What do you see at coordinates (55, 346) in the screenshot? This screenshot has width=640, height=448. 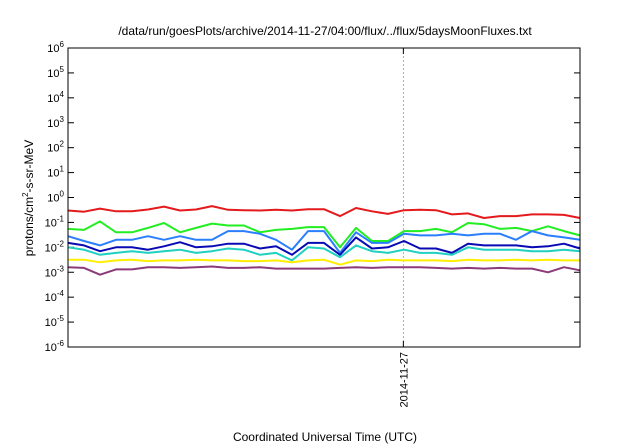 I see `y-tick-label: 10⁻⁶` at bounding box center [55, 346].